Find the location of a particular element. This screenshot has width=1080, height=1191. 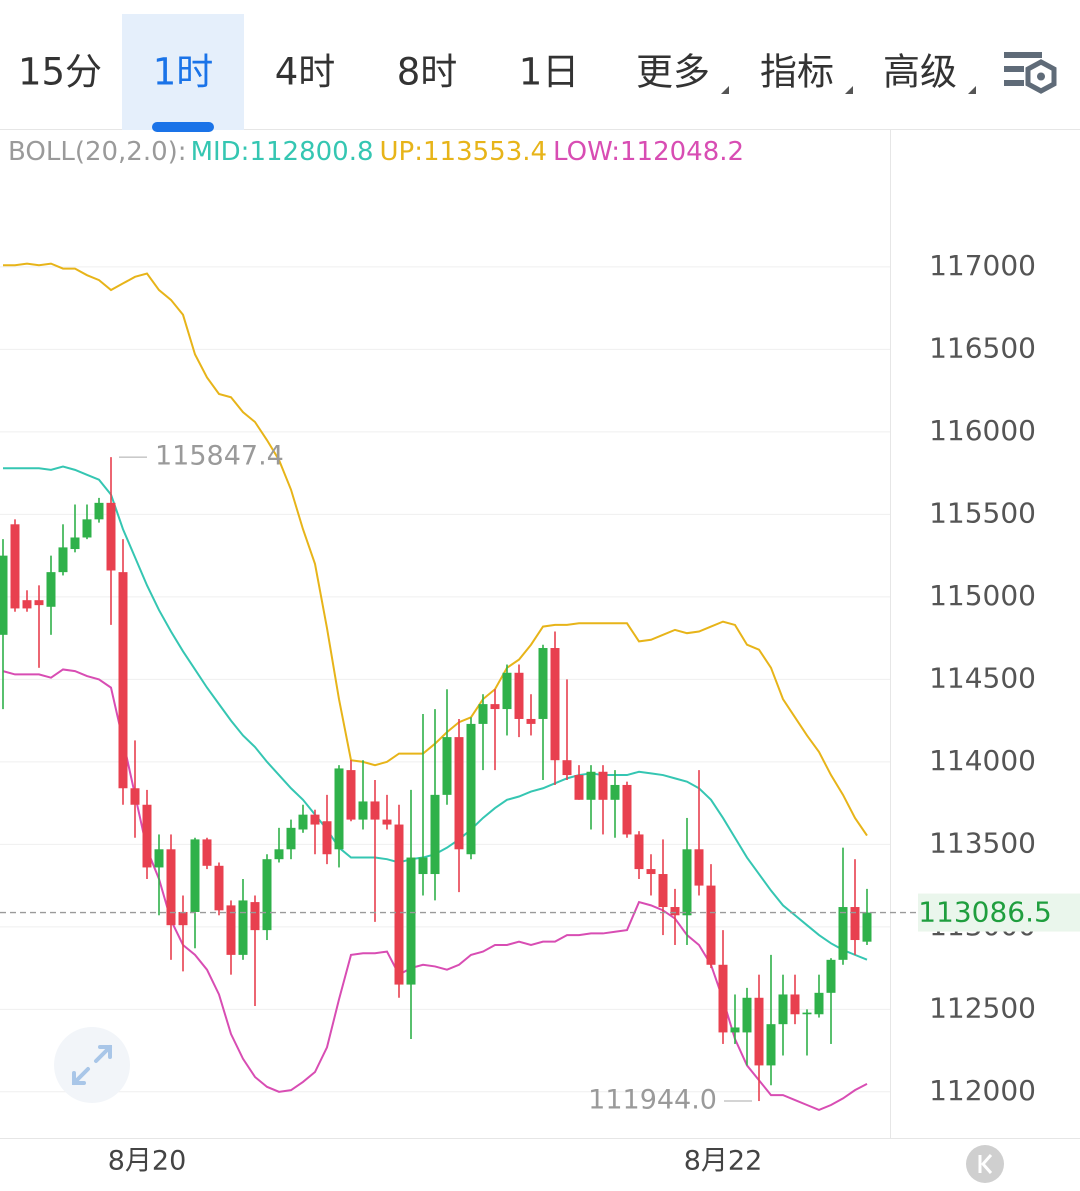

indicator-name: BOLL(20,2.0): is located at coordinates (97, 152).